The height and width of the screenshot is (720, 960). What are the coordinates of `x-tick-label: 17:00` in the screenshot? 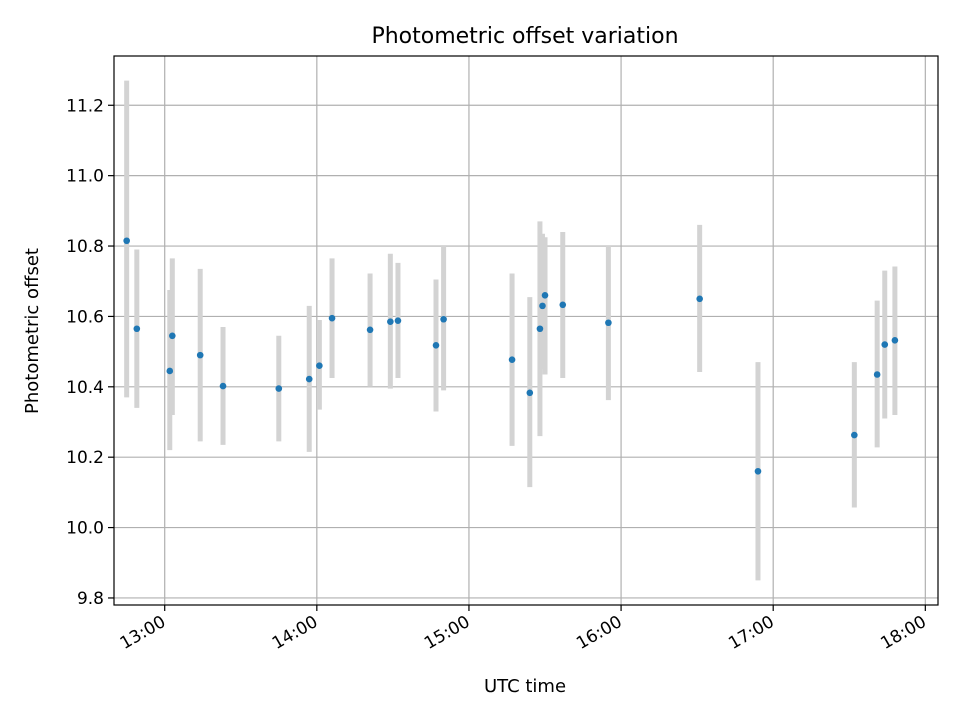 It's located at (751, 633).